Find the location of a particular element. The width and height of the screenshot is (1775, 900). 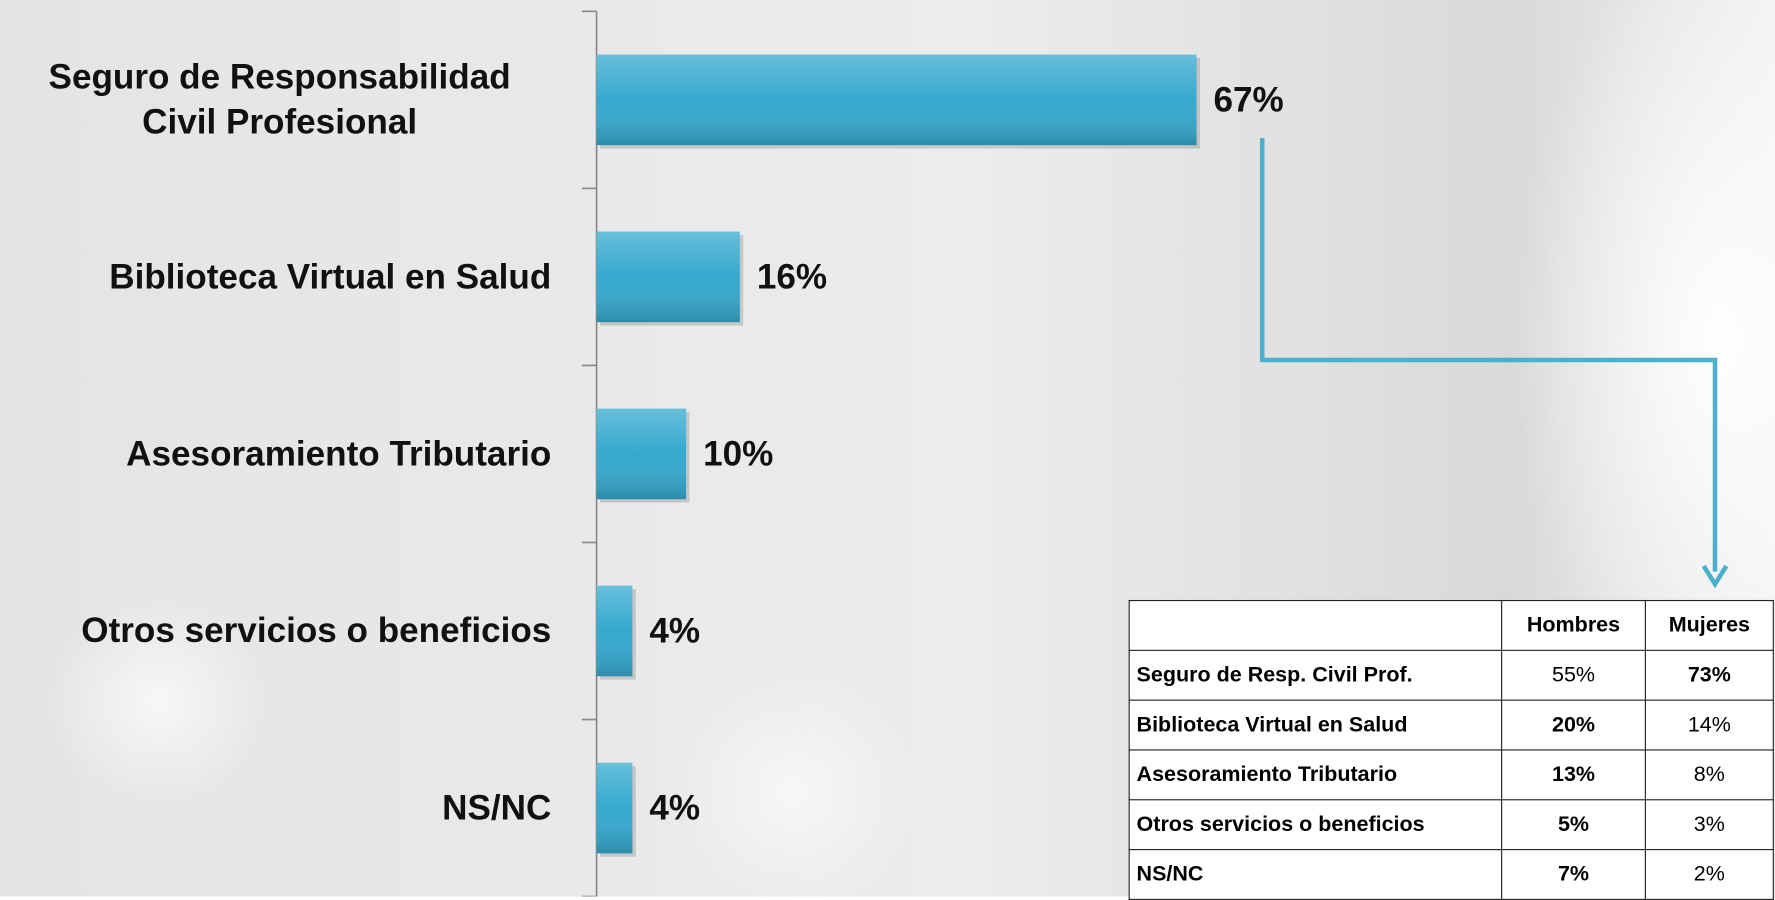

category-text: Biblioteca Virtual en Salud is located at coordinates (330, 276).